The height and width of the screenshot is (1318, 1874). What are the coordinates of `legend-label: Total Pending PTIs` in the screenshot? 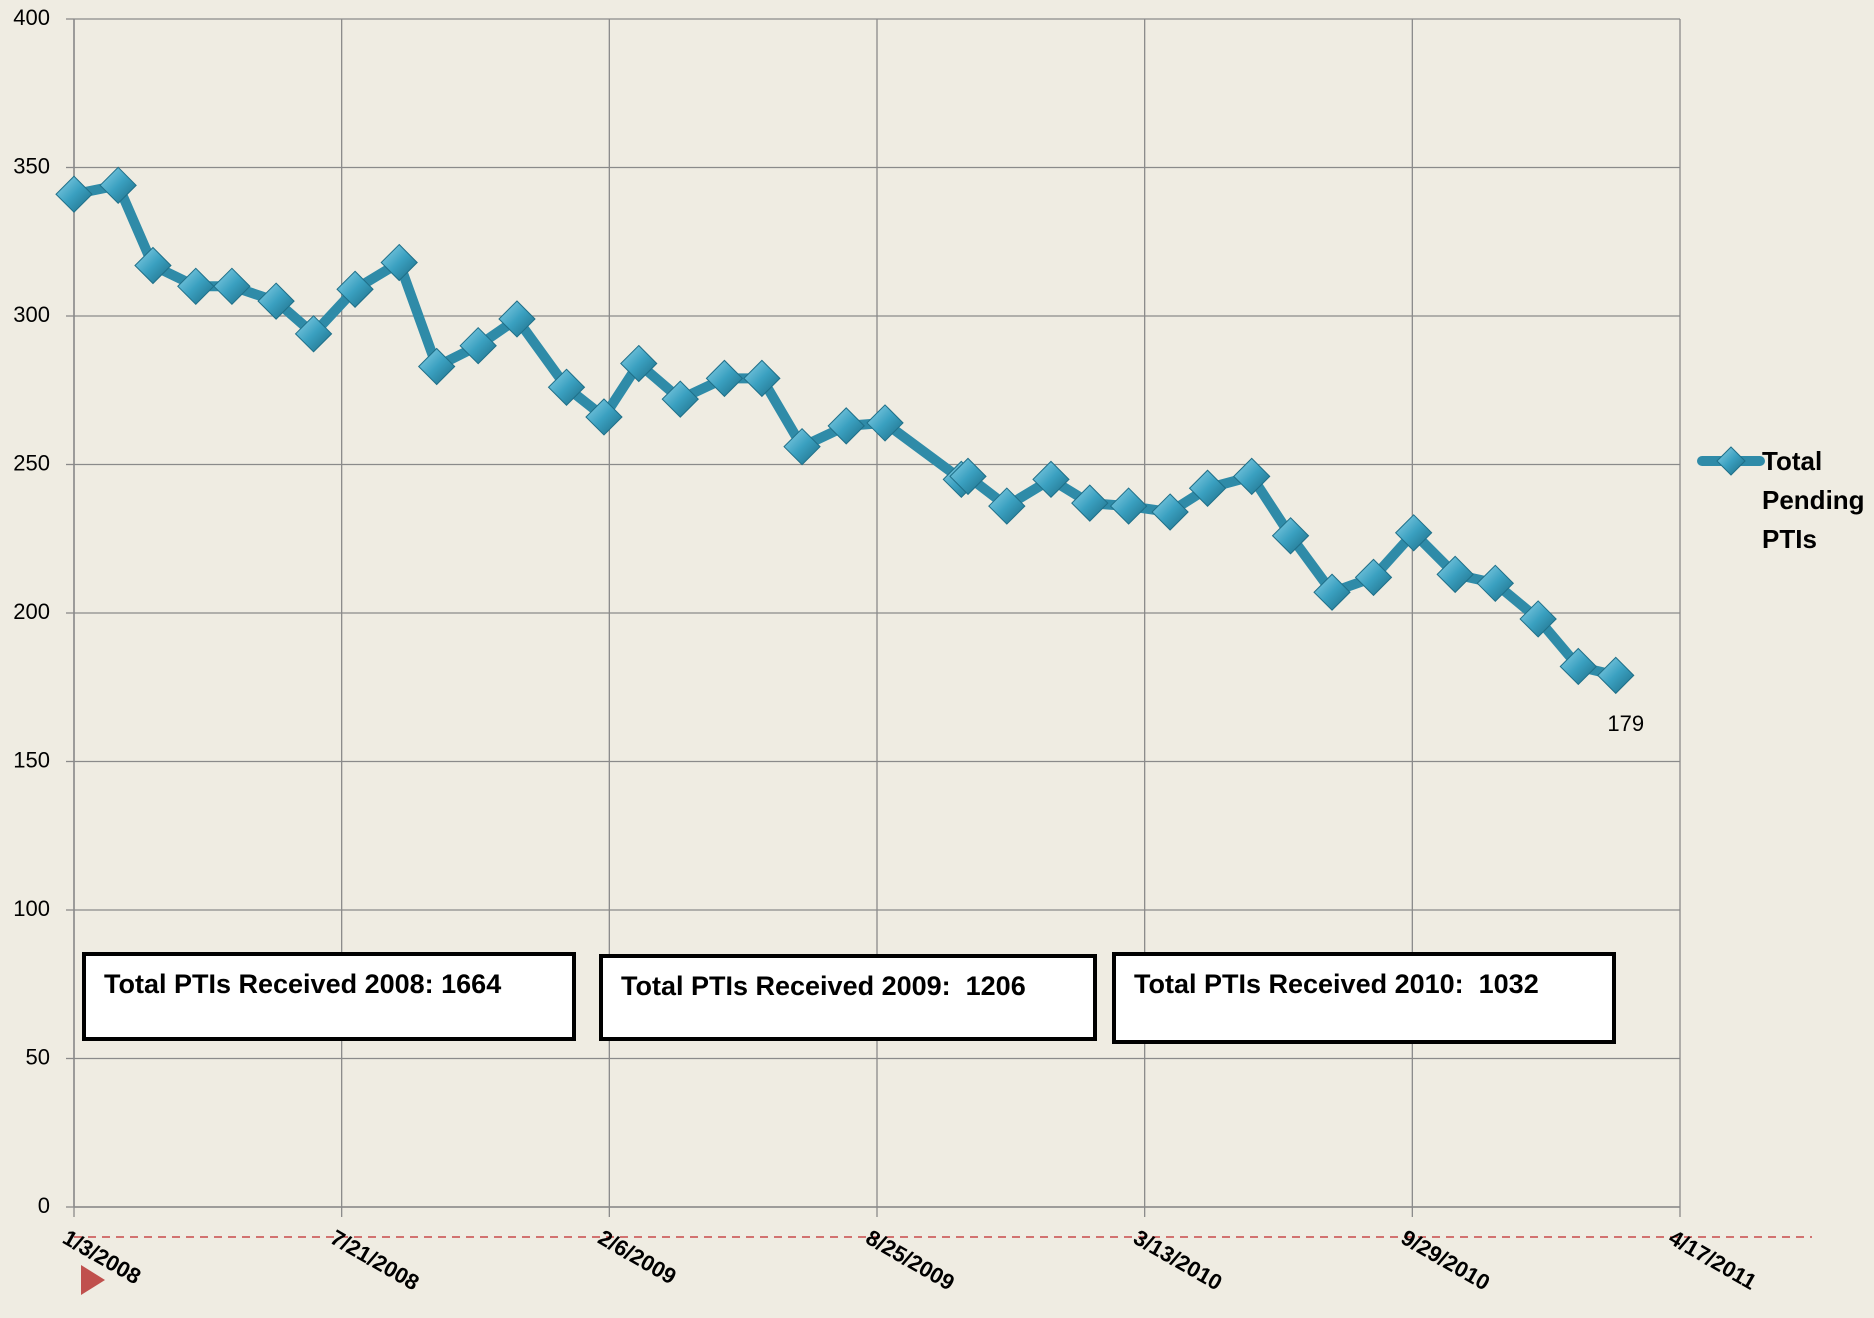 It's located at (1817, 500).